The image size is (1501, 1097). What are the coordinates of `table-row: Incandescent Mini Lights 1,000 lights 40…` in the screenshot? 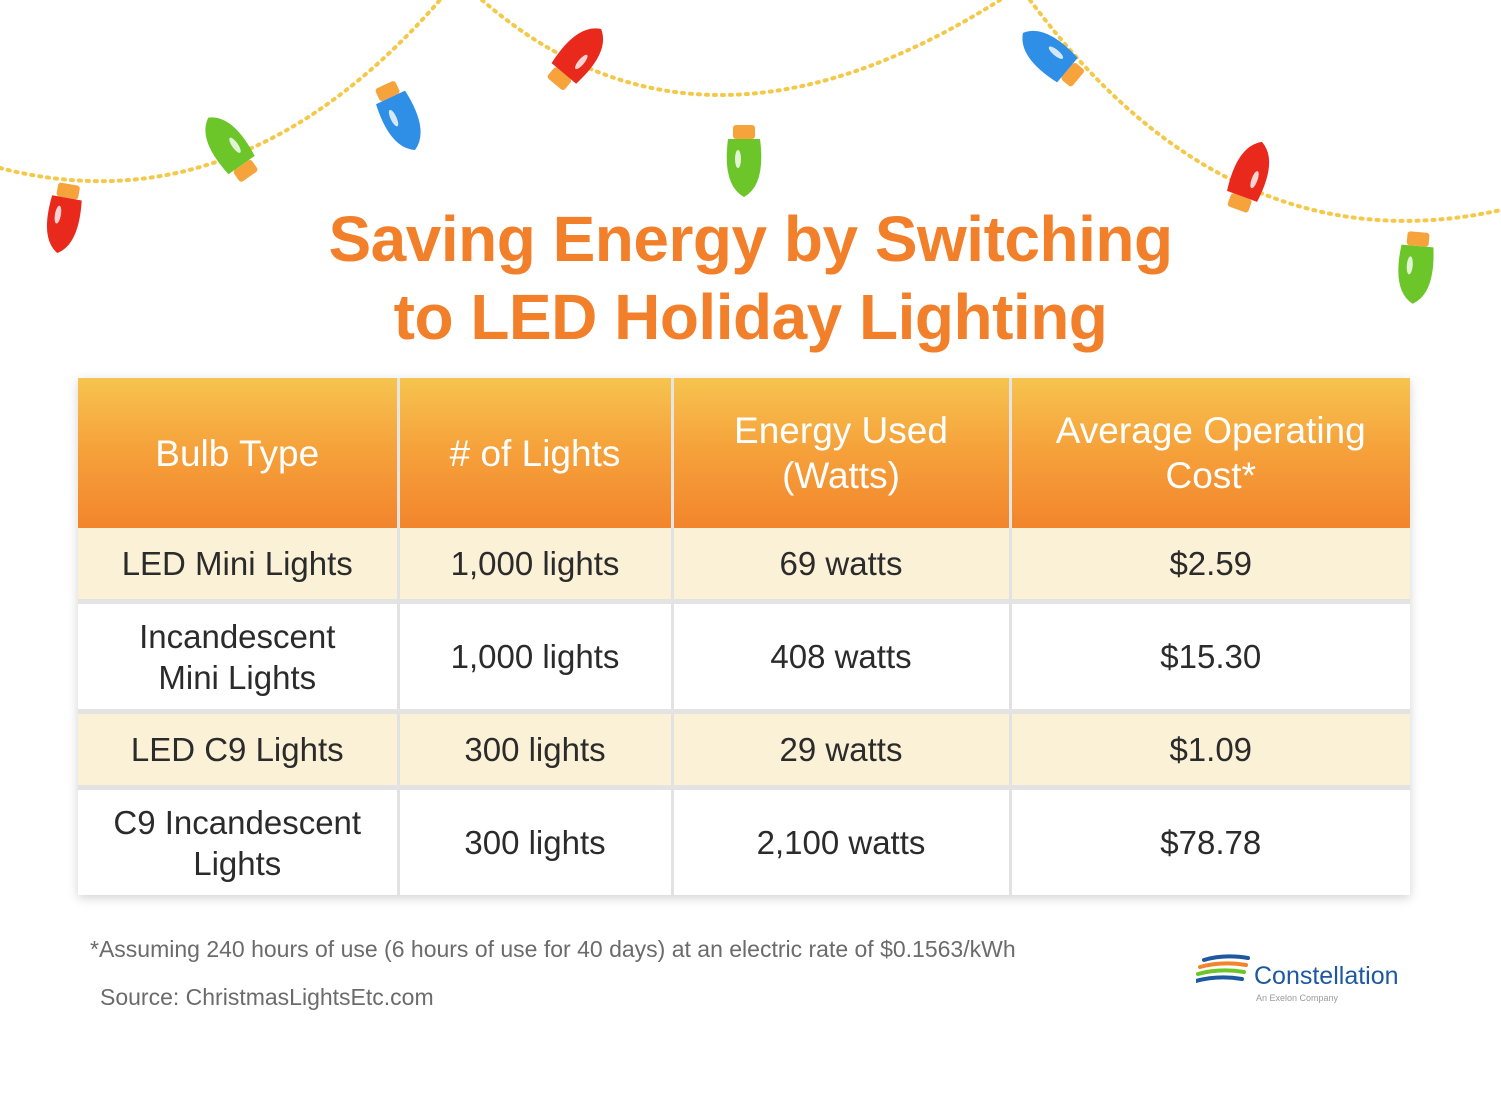 It's located at (744, 655).